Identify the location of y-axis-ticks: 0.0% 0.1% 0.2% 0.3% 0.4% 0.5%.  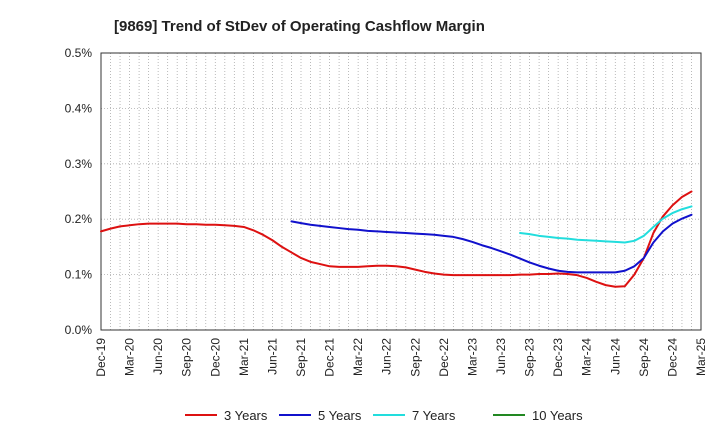
(79, 191).